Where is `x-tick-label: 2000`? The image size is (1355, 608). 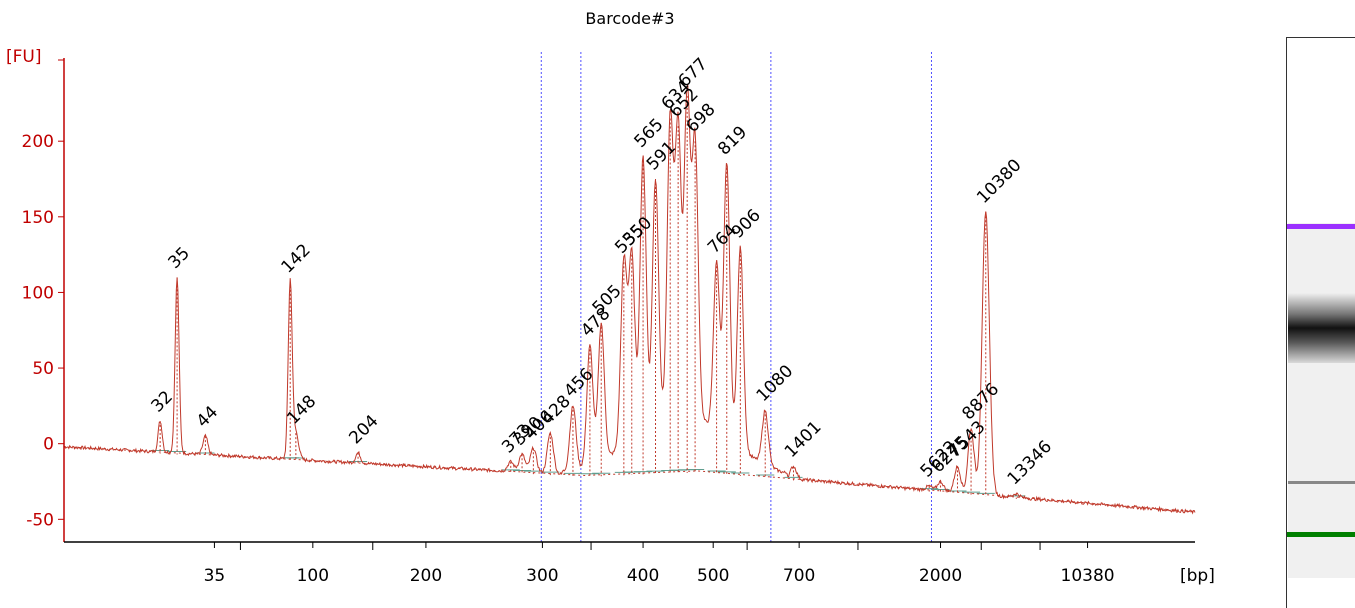 x-tick-label: 2000 is located at coordinates (940, 576).